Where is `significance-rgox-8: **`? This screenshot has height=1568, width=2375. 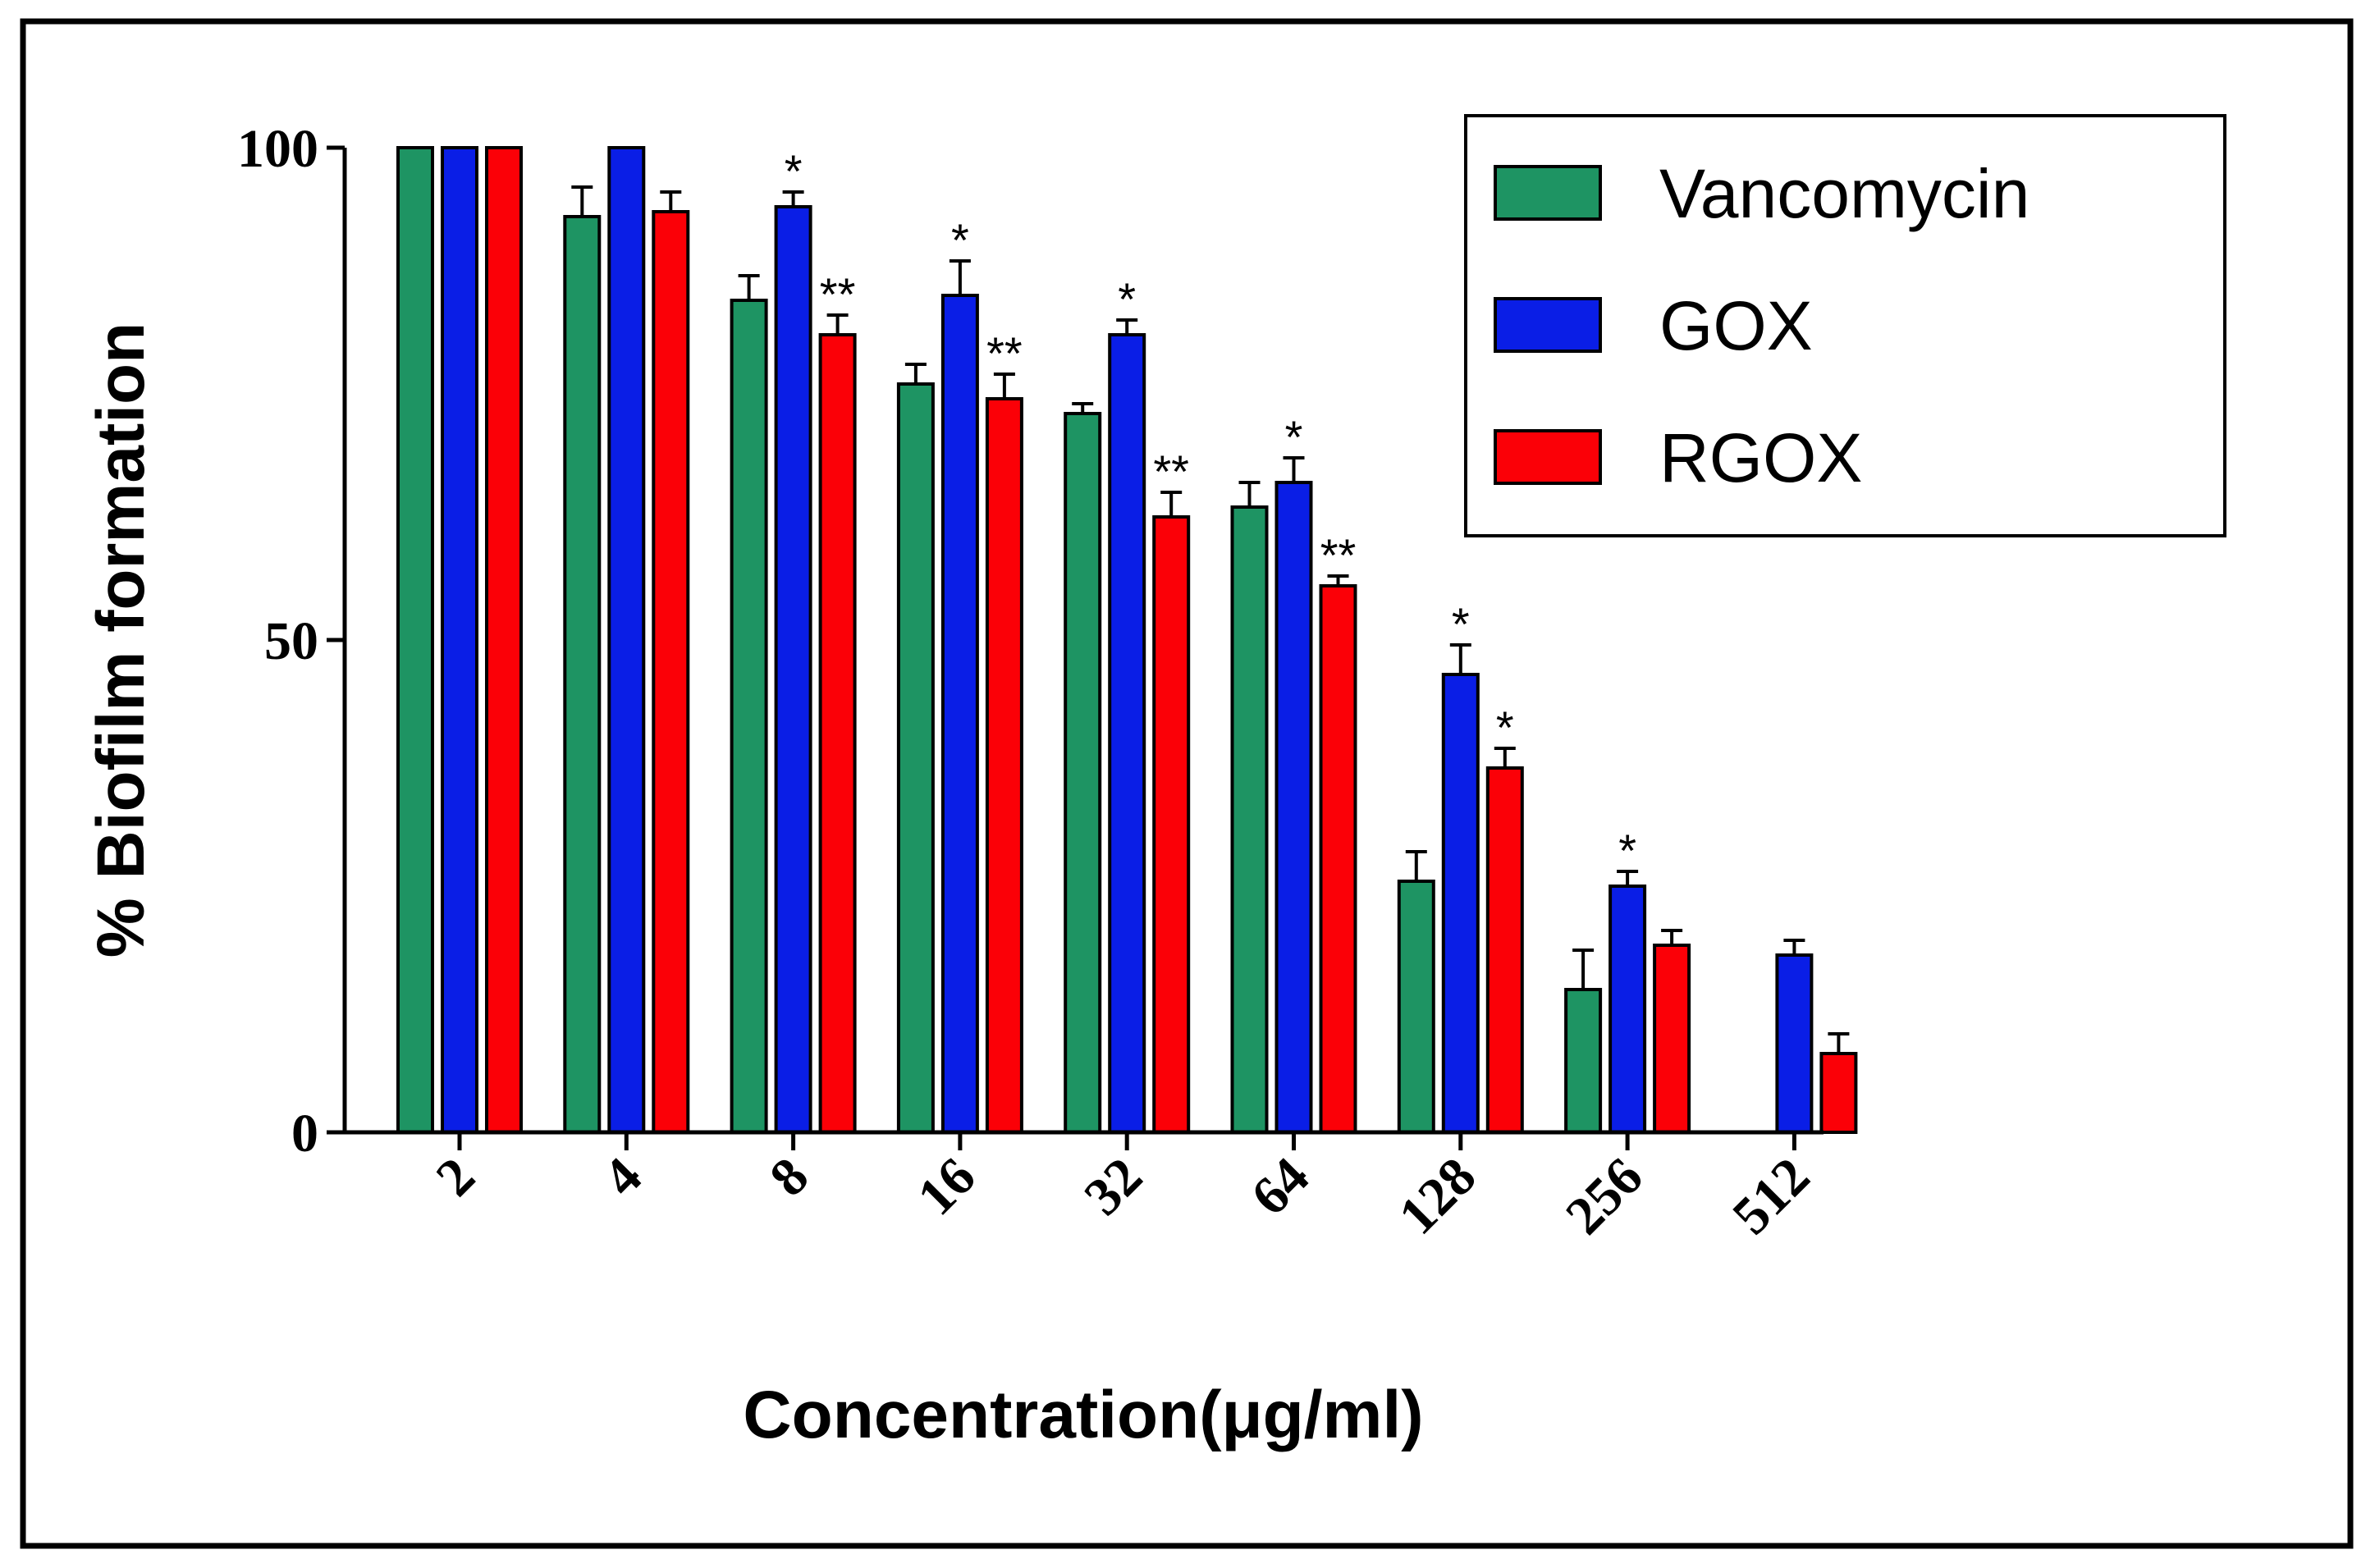
significance-rgox-8: ** is located at coordinates (838, 294).